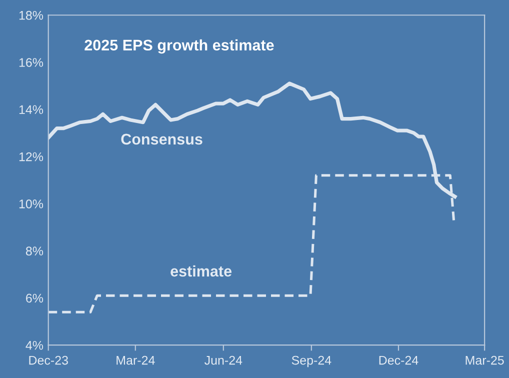  I want to click on y-tick-label: 18%, so click(31, 15).